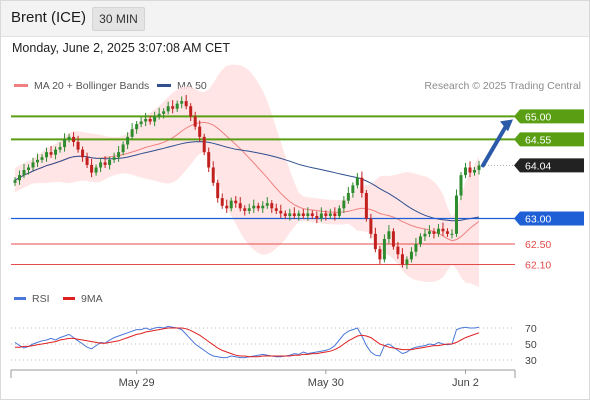 Image resolution: width=590 pixels, height=400 pixels. Describe the element at coordinates (41, 299) in the screenshot. I see `rsi-label: RSI` at that location.